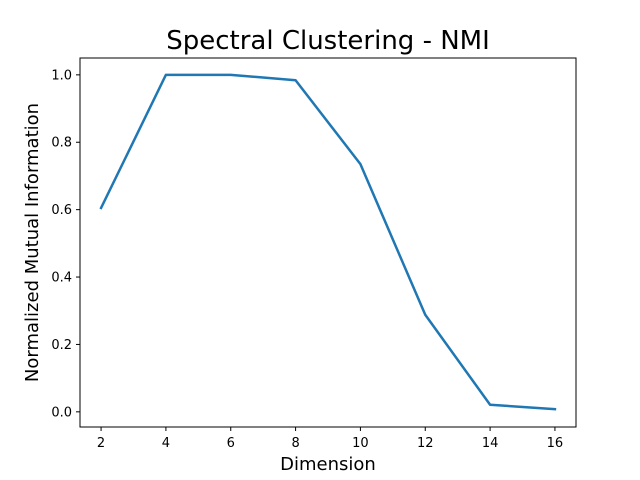 This screenshot has width=640, height=480. What do you see at coordinates (61, 75) in the screenshot?
I see `y-tick-label: 1.0` at bounding box center [61, 75].